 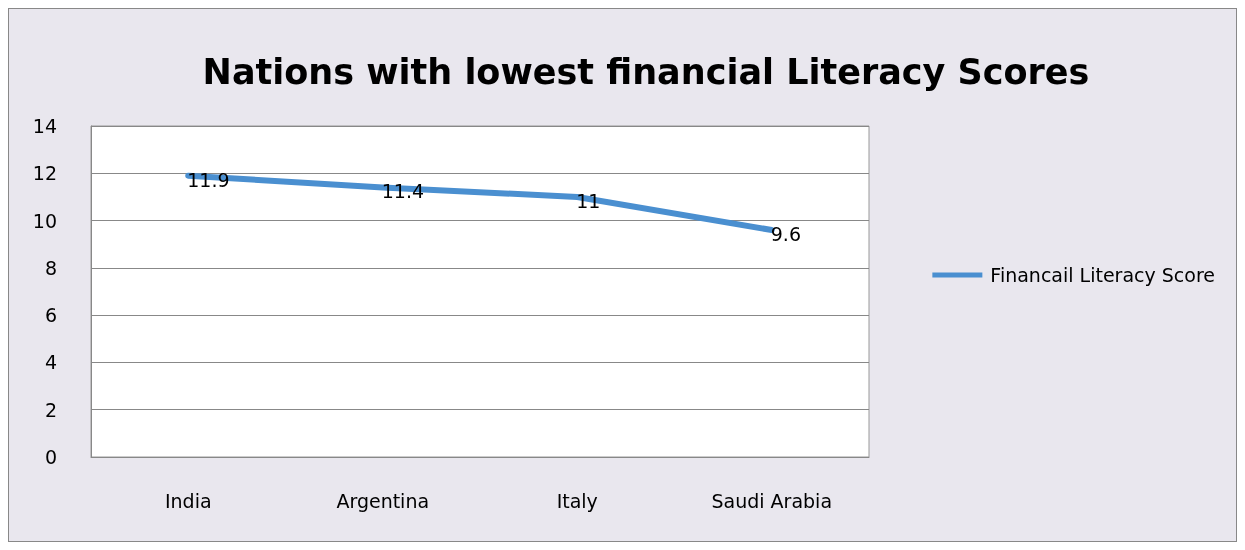 What do you see at coordinates (50, 315) in the screenshot?
I see `y-tick-label: 6` at bounding box center [50, 315].